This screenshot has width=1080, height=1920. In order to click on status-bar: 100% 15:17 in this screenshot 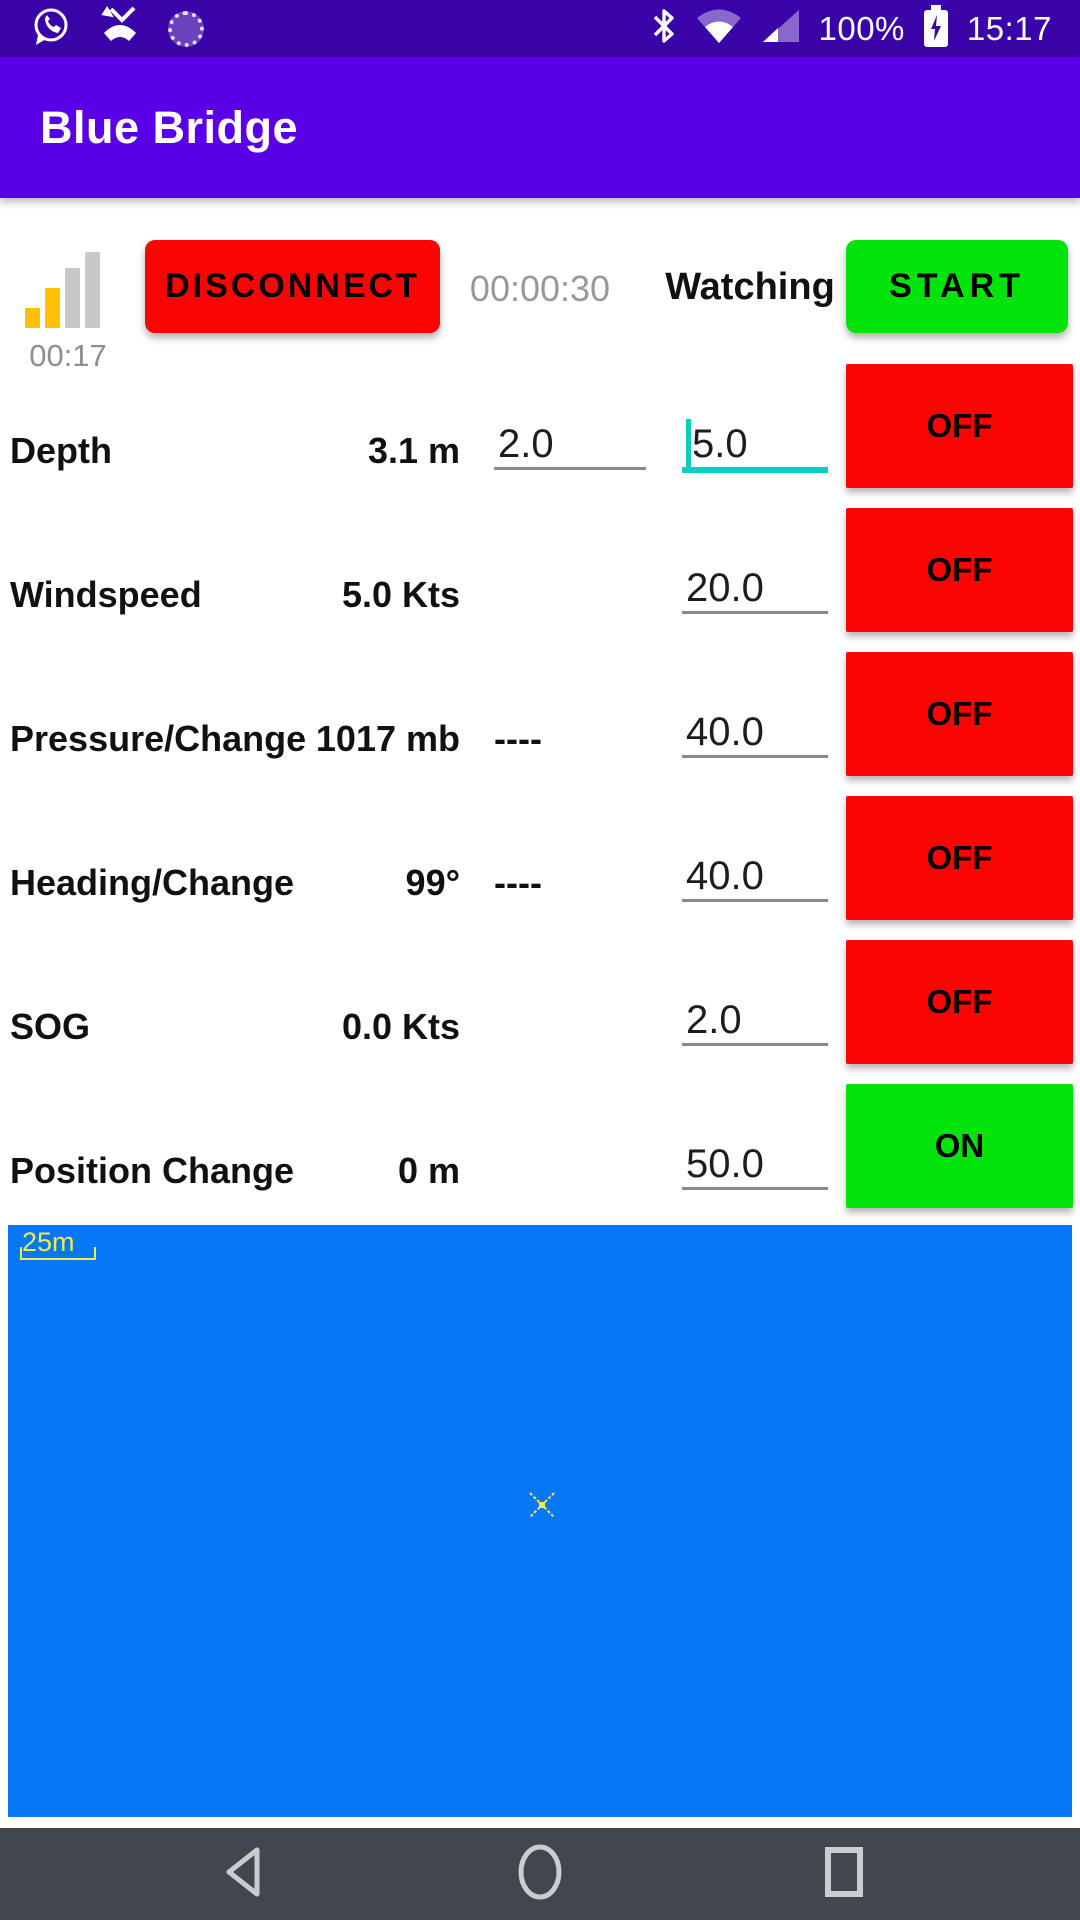, I will do `click(540, 28)`.